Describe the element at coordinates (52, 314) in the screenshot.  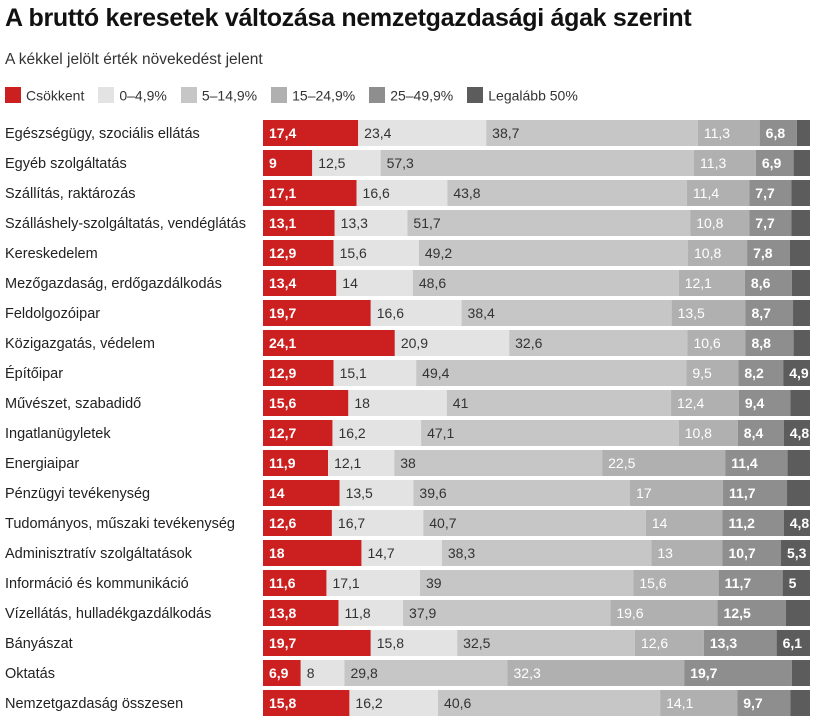
I see `category-label: Feldolgozóipar` at that location.